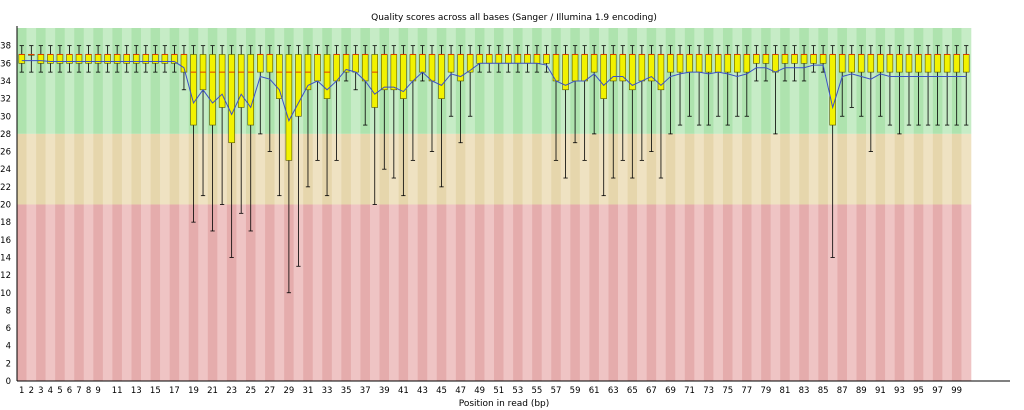 Image resolution: width=1024 pixels, height=410 pixels. Describe the element at coordinates (327, 391) in the screenshot. I see `x-tick-label: 33` at that location.